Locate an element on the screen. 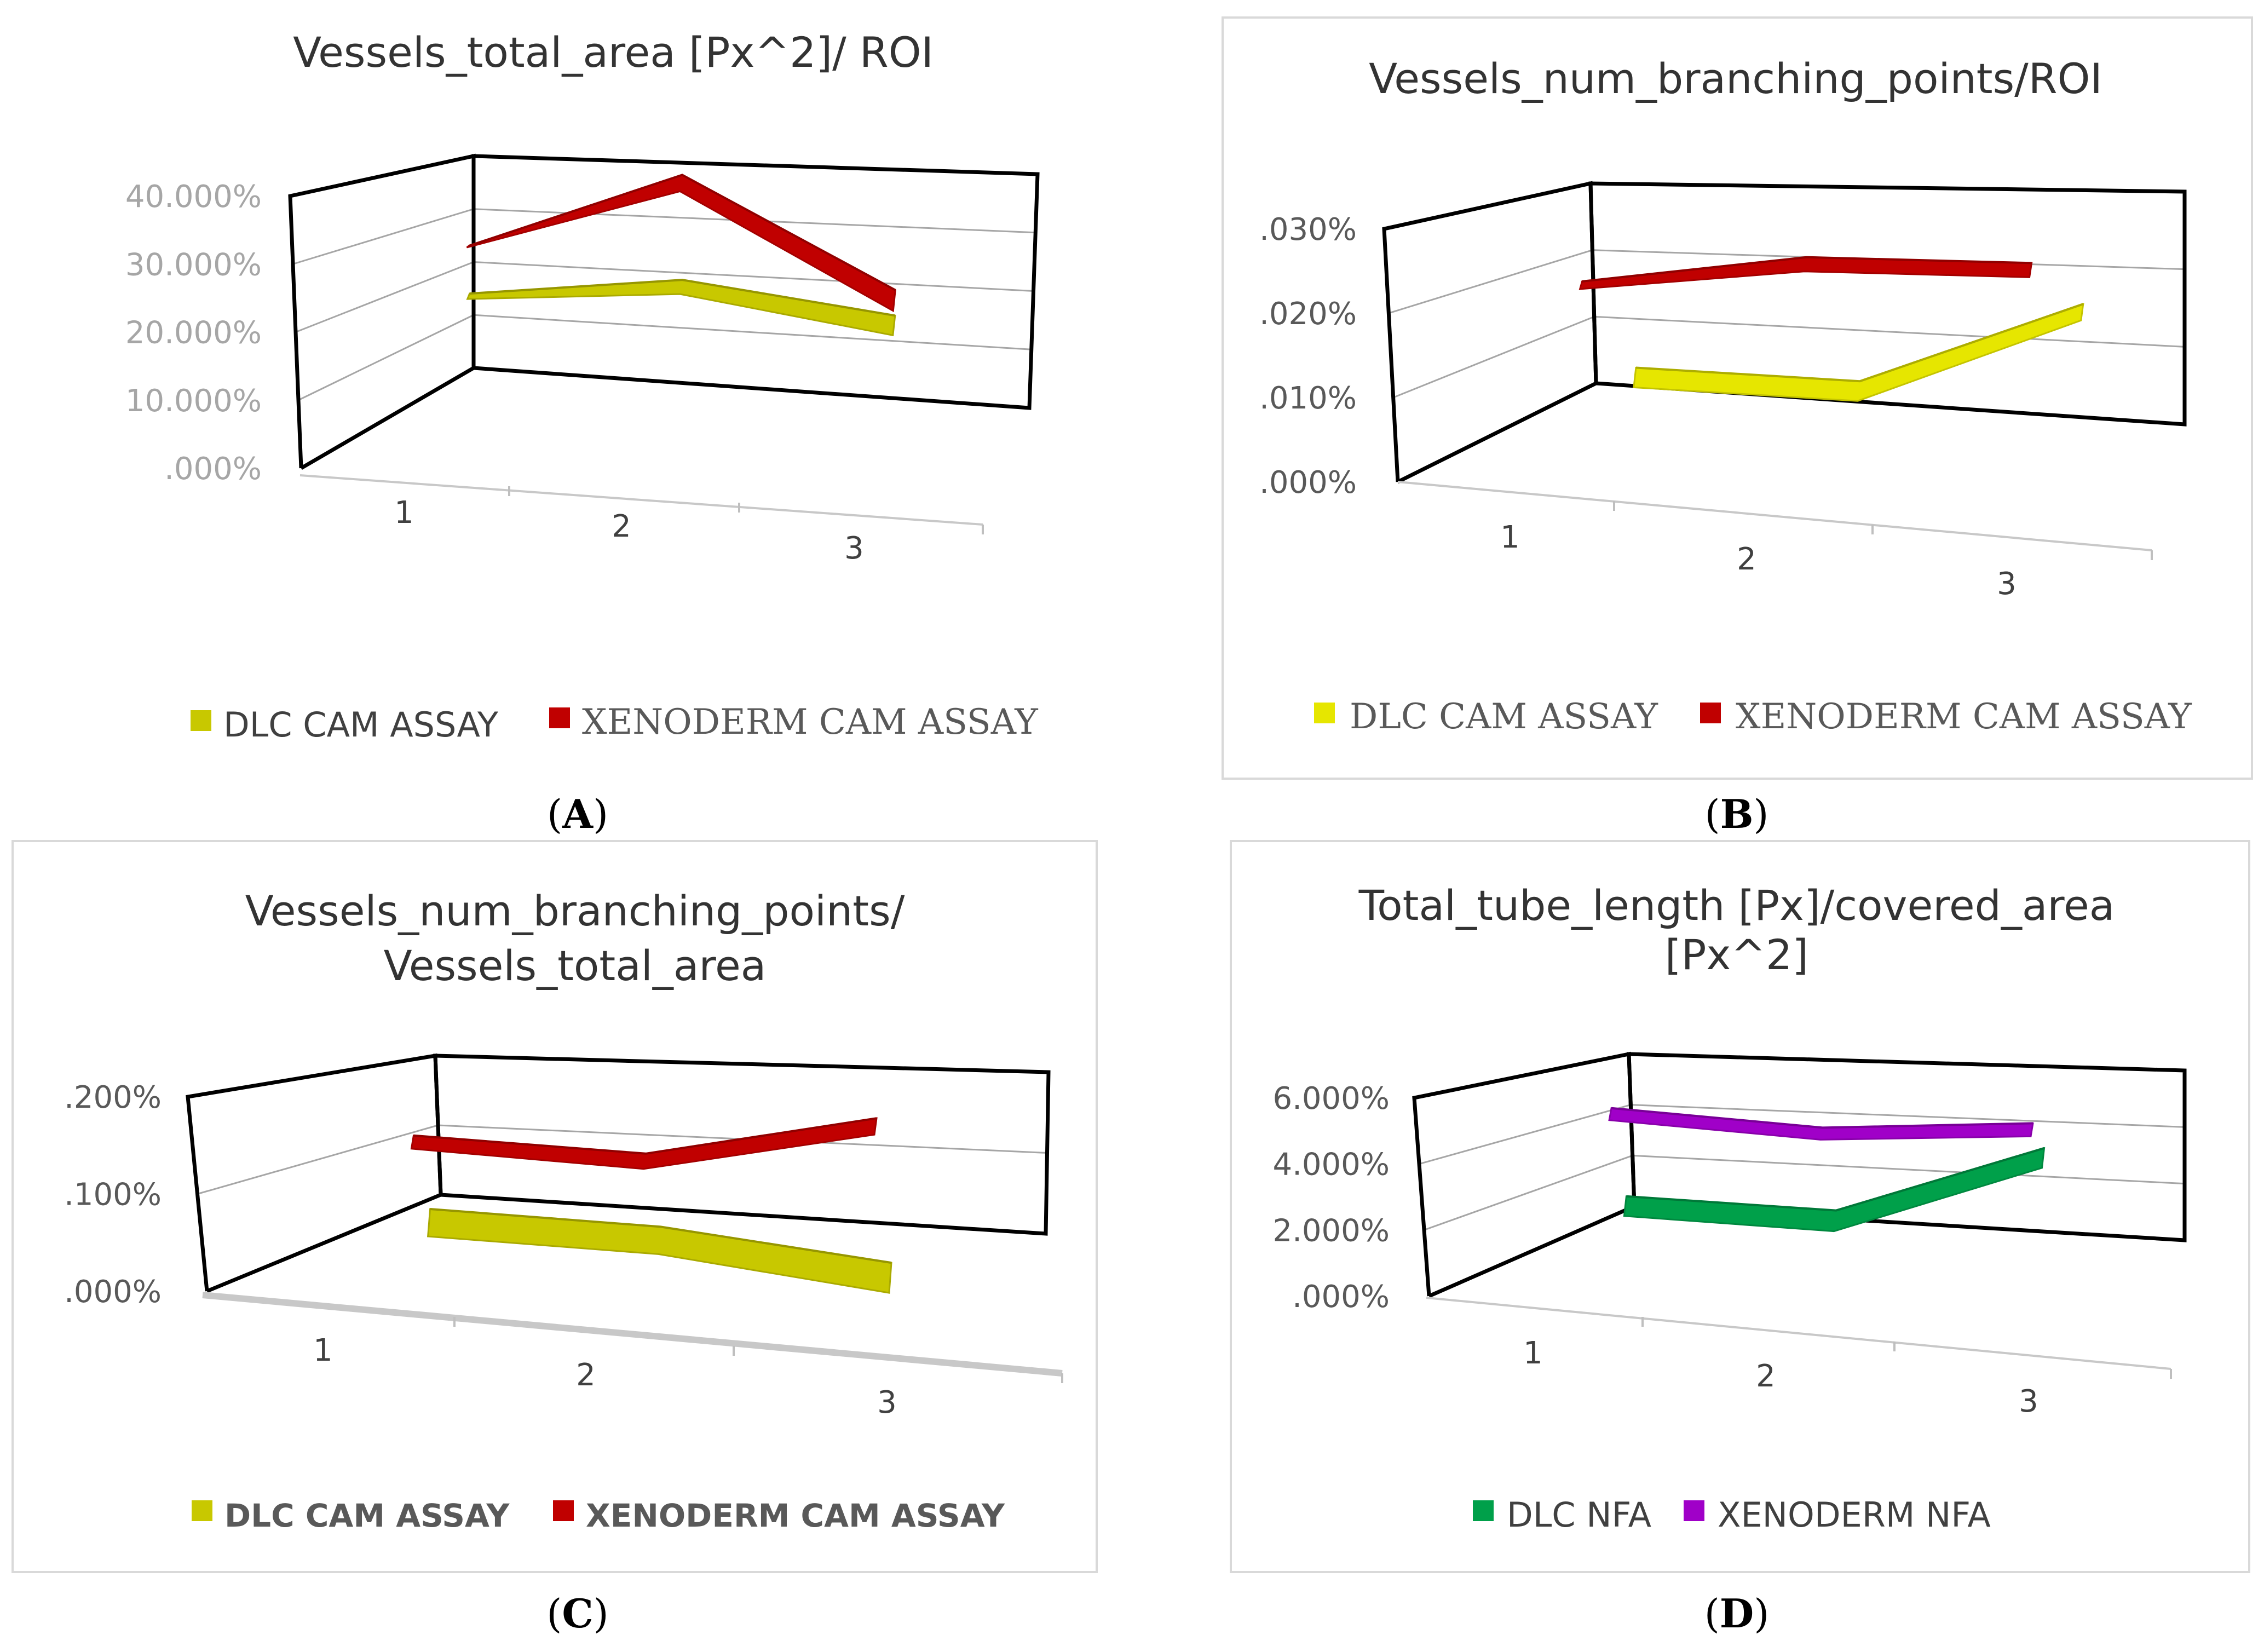  panel-label: (A) is located at coordinates (577, 814).